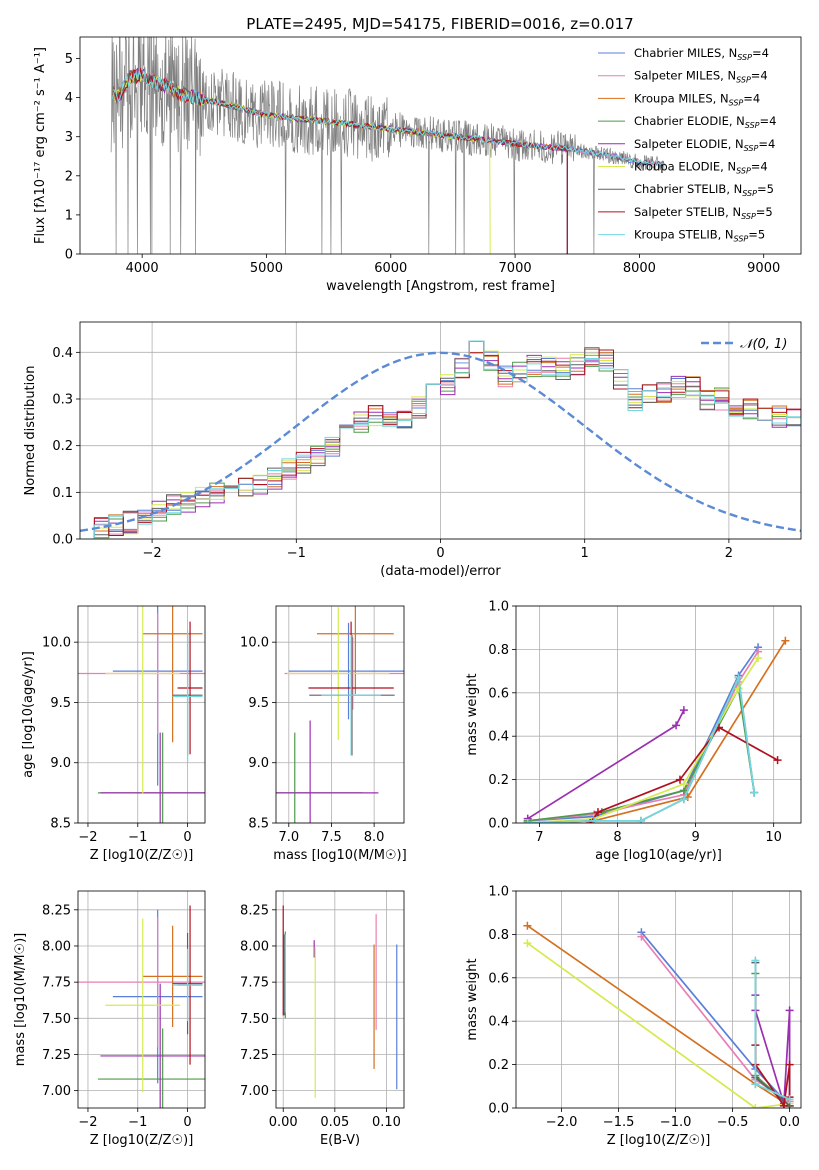  What do you see at coordinates (498, 1109) in the screenshot?
I see `y-tick-label: 0.0` at bounding box center [498, 1109].